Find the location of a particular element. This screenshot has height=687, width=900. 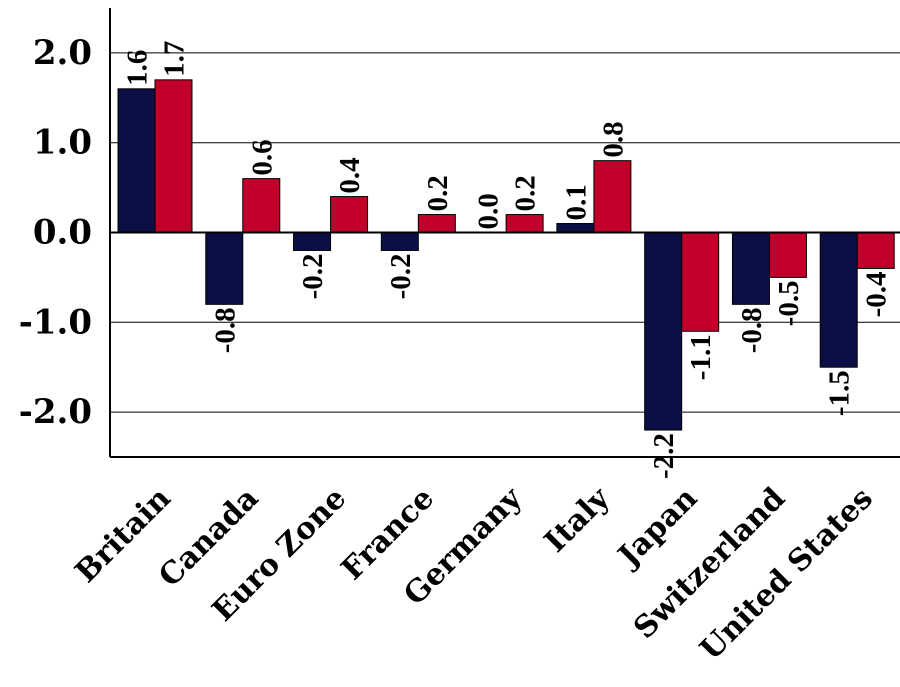

data-label: 0.4 is located at coordinates (350, 175).